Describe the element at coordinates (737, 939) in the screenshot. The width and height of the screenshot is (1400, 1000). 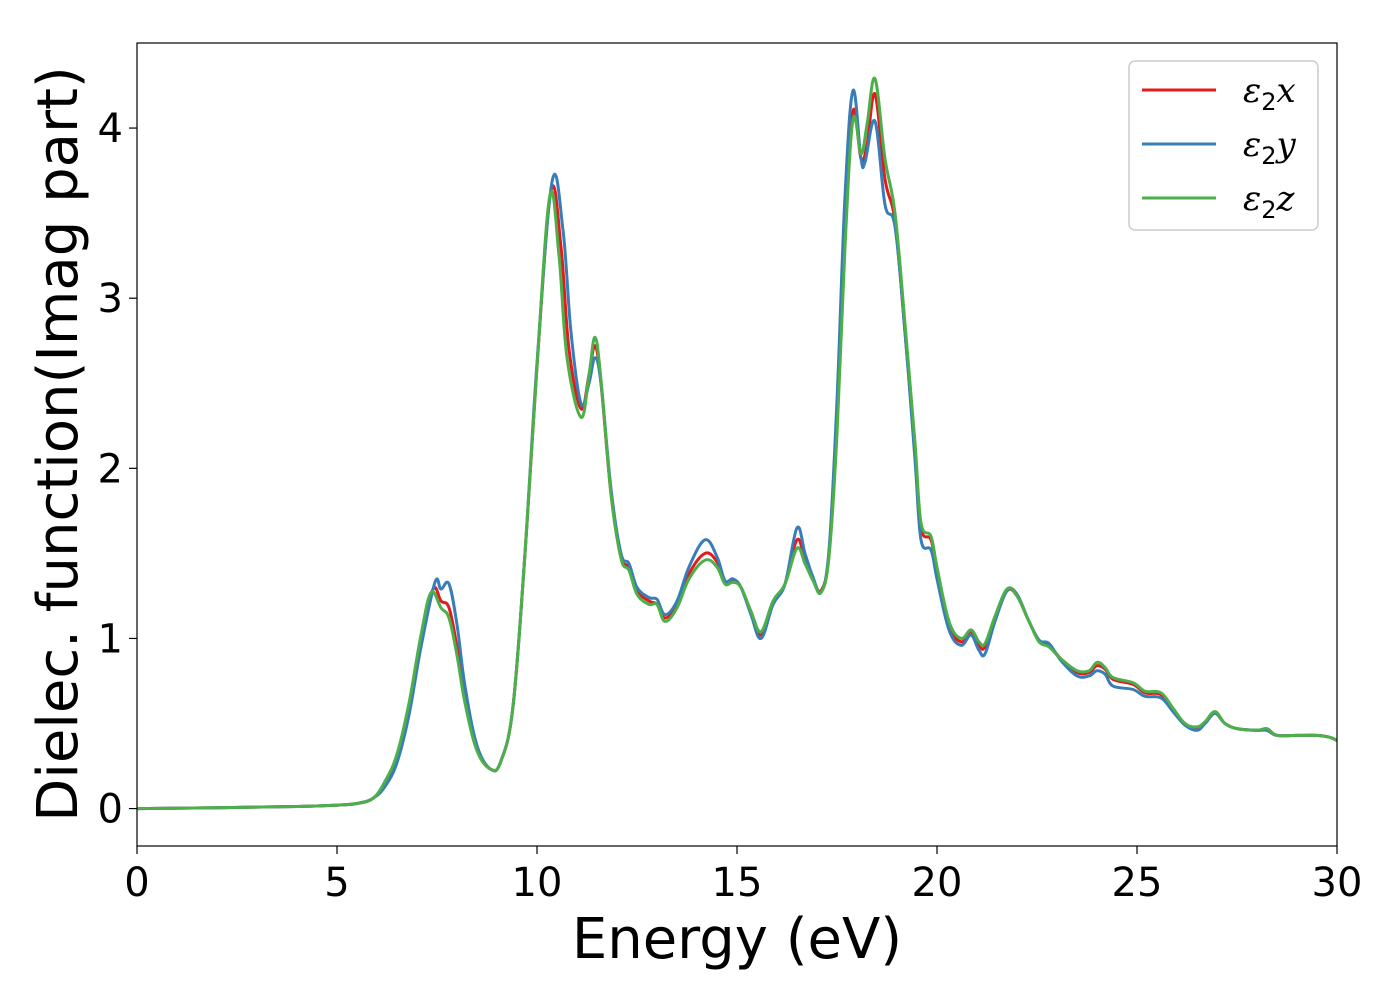
I see `x-axis-title: Energy (eV)` at that location.